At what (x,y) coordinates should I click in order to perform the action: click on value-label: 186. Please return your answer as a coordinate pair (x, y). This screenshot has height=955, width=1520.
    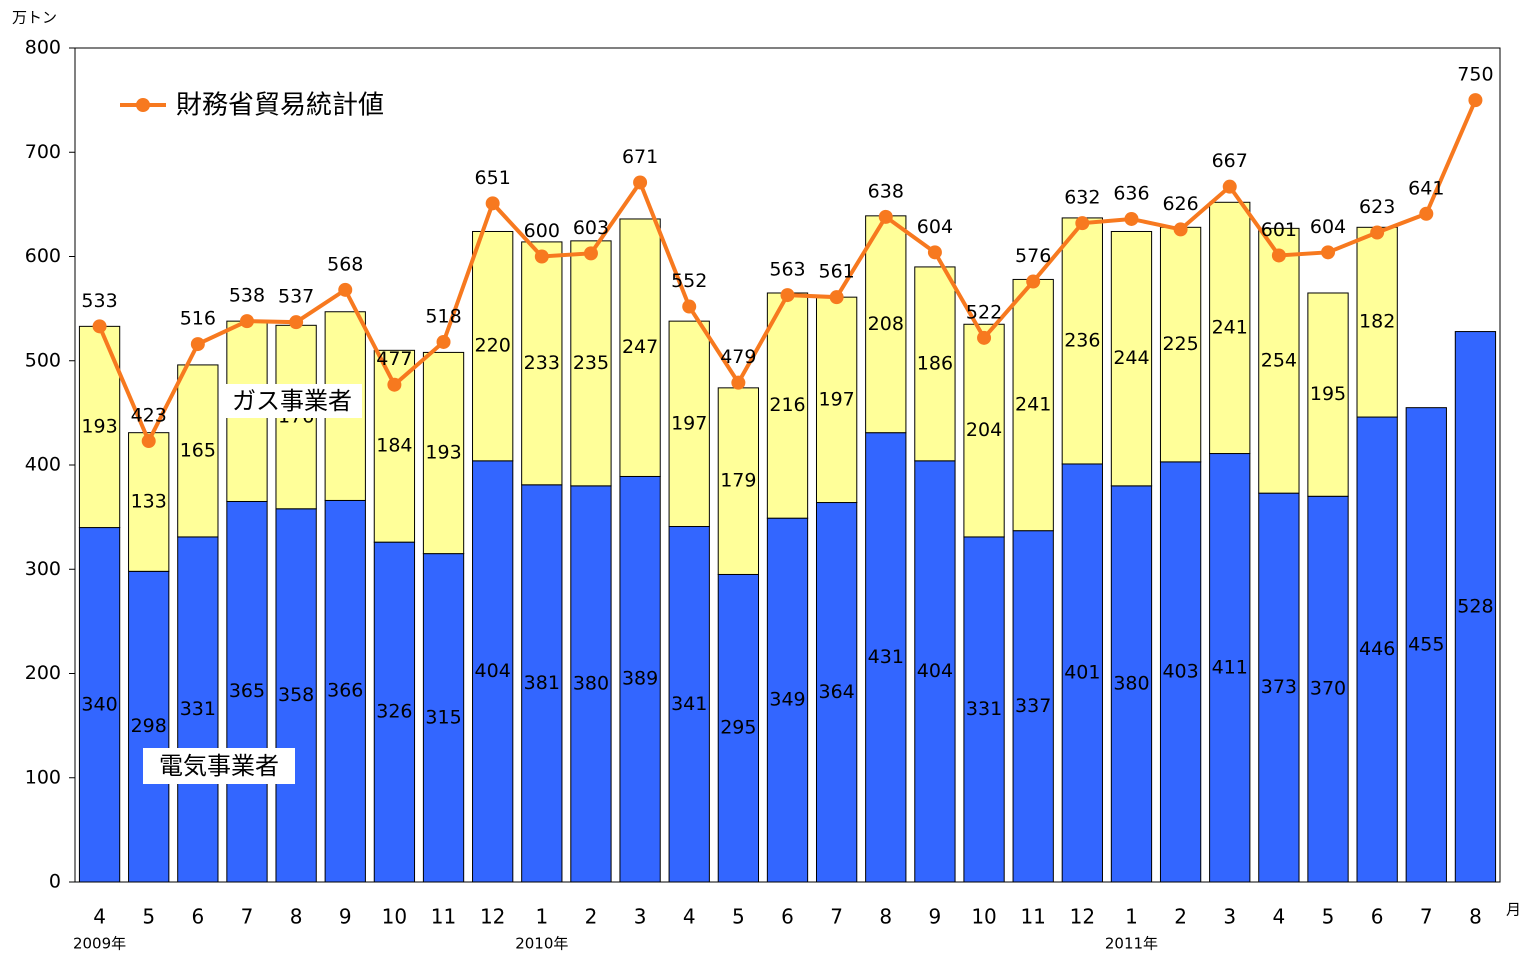
    Looking at the image, I should click on (935, 363).